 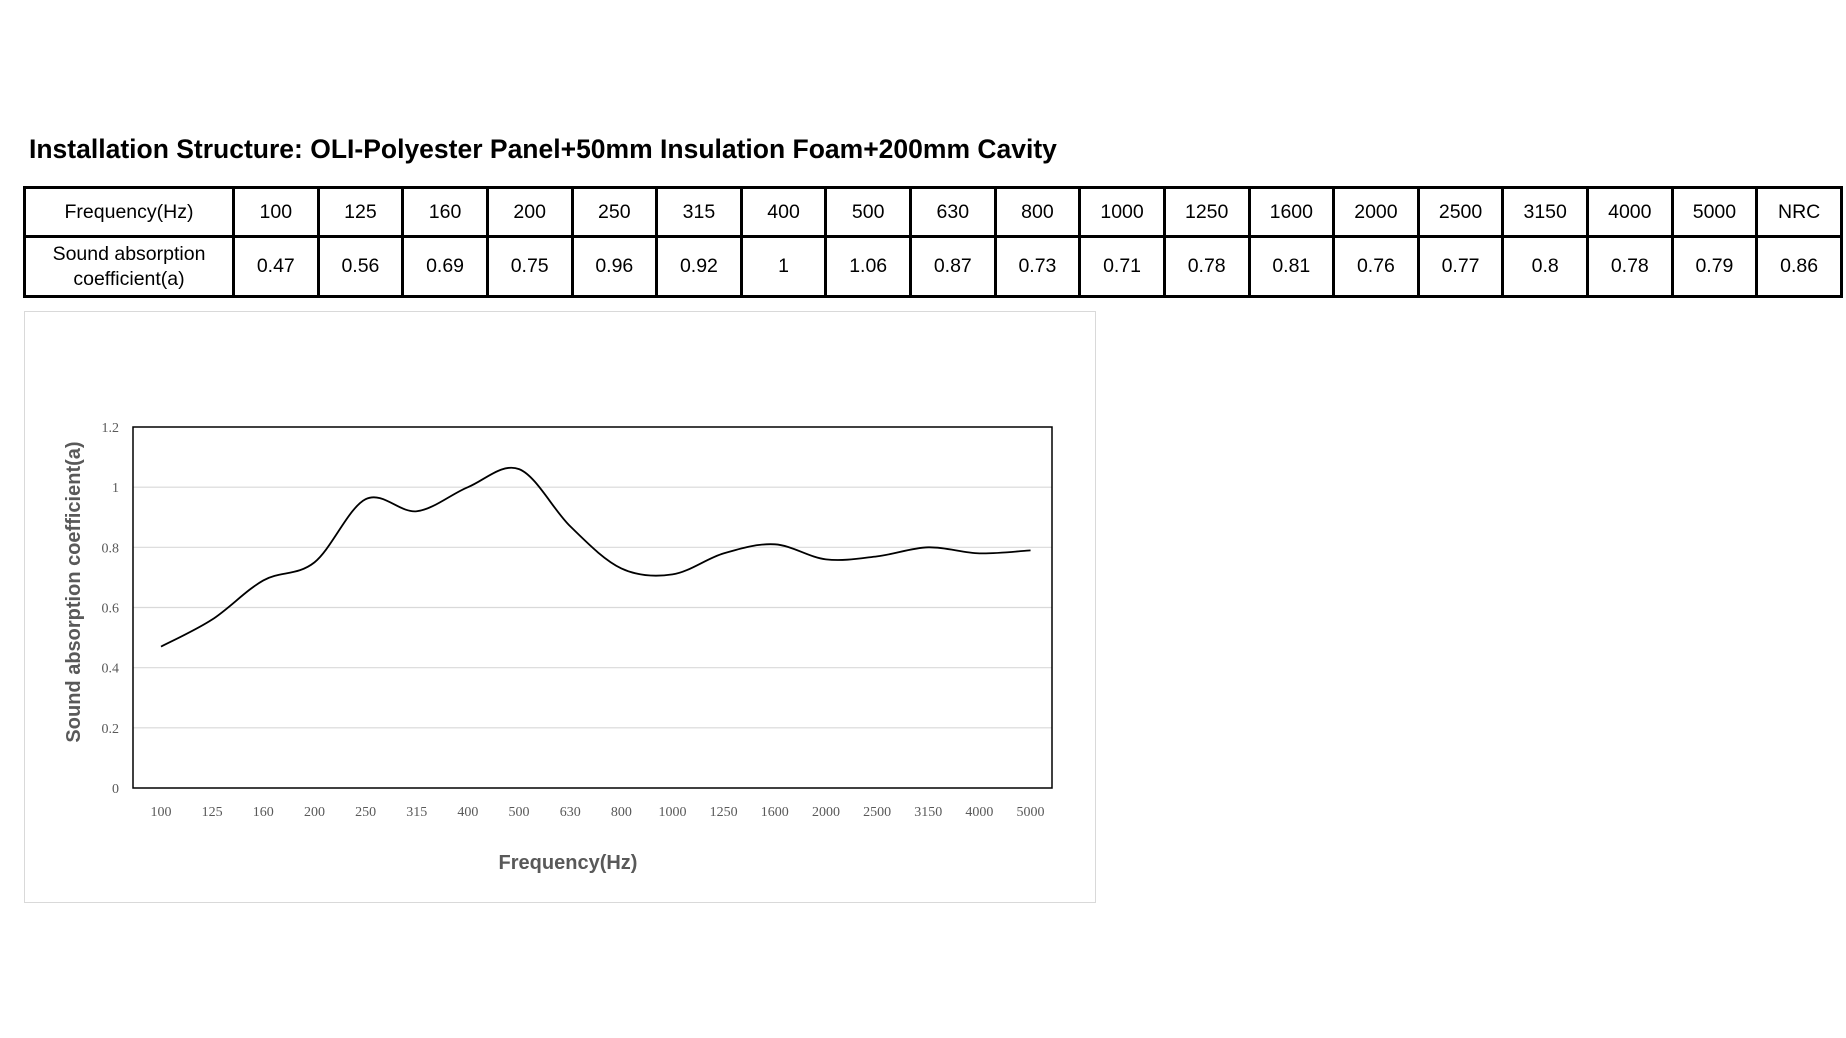 I want to click on x-tick-label: 400, so click(x=467, y=812).